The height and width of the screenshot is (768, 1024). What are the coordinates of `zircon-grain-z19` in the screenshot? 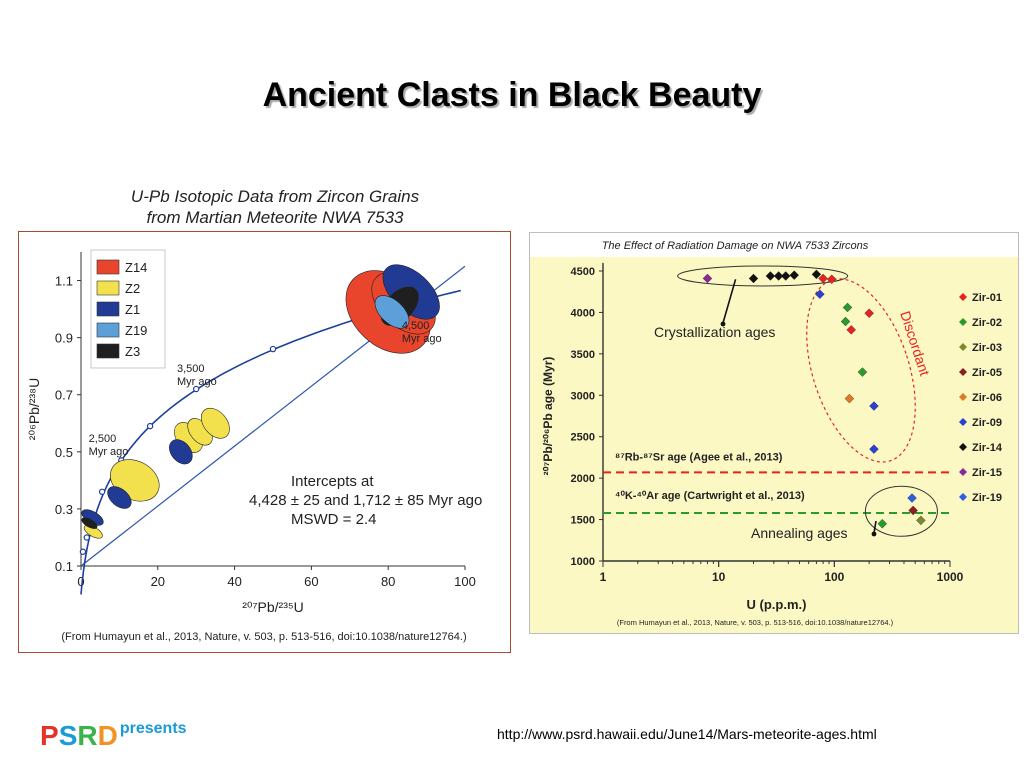 It's located at (392, 312).